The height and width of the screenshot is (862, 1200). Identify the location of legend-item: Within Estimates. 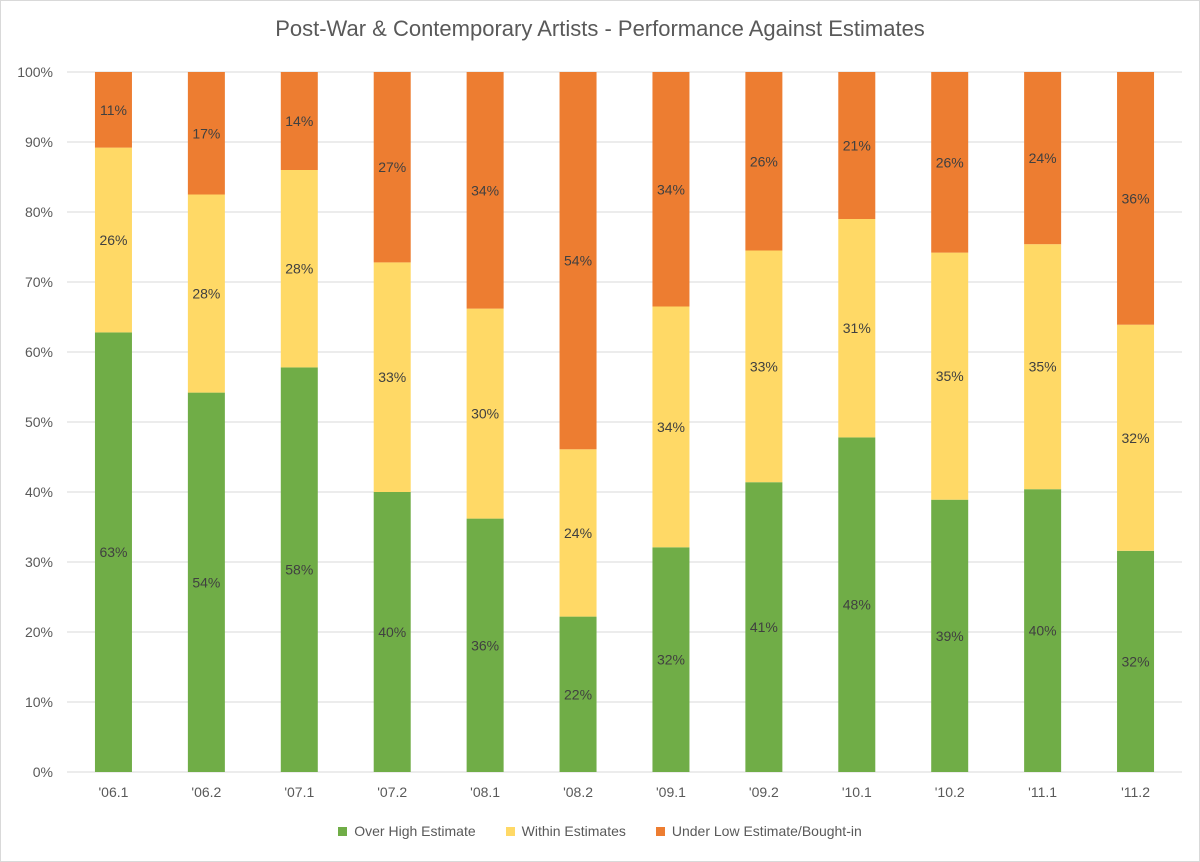
(565, 831).